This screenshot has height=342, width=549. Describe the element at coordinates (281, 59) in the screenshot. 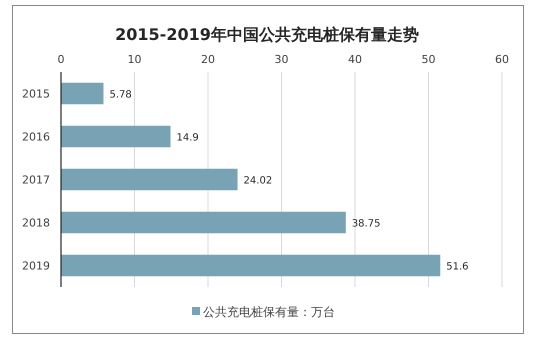

I see `x-tick-label: 30` at that location.